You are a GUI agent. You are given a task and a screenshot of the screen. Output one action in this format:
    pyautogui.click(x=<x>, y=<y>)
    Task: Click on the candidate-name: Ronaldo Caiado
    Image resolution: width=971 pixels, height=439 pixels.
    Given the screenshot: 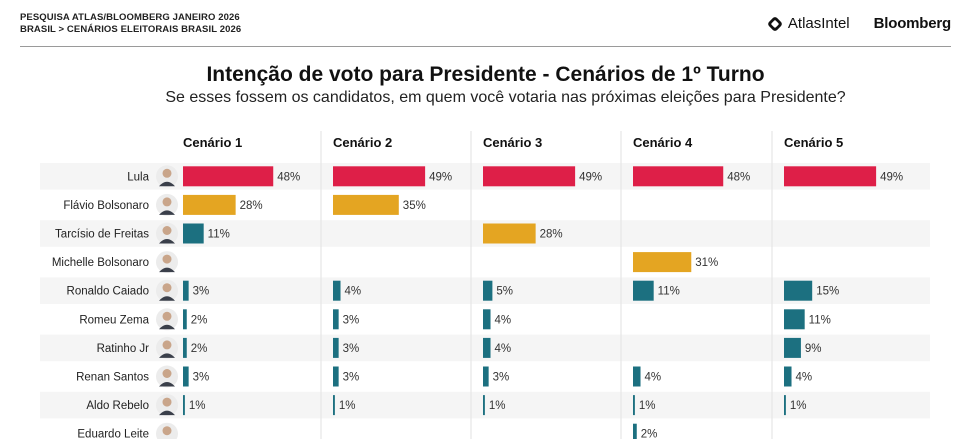 What is the action you would take?
    pyautogui.click(x=108, y=292)
    